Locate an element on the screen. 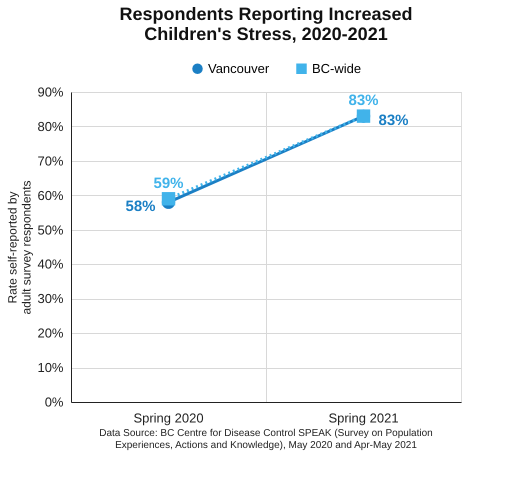  x-tick-label: Spring 2021 is located at coordinates (363, 418).